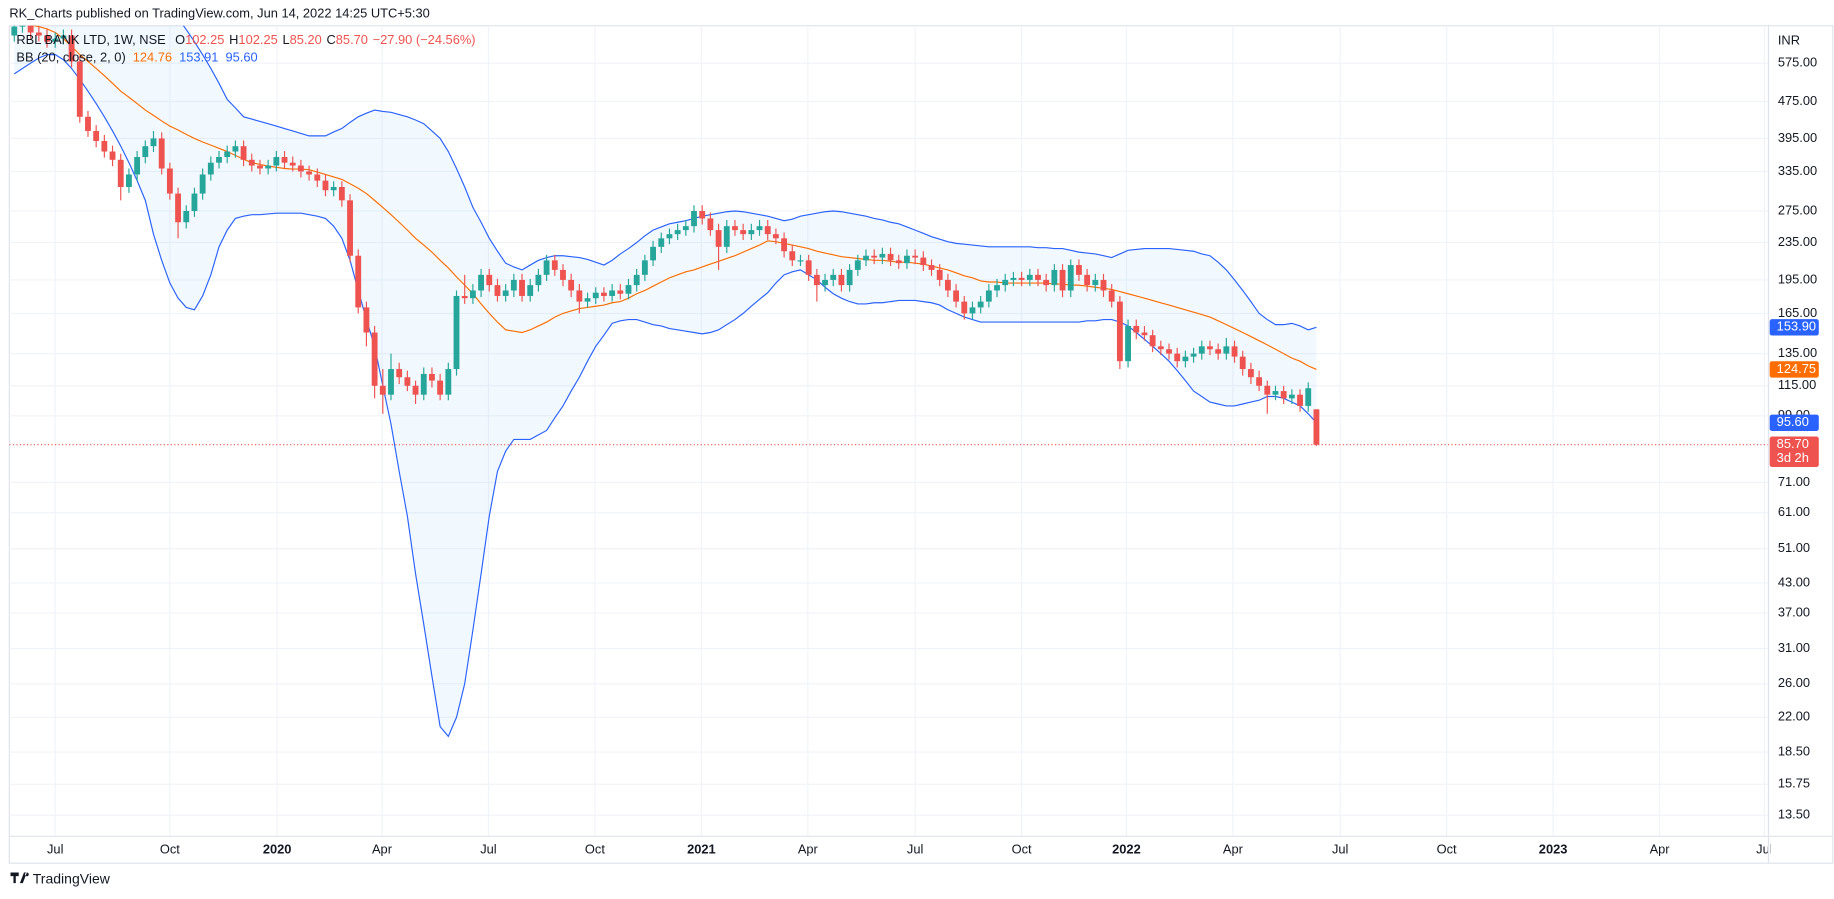 Image resolution: width=1834 pixels, height=899 pixels. What do you see at coordinates (352, 39) in the screenshot?
I see `ohlc-value: 85.70` at bounding box center [352, 39].